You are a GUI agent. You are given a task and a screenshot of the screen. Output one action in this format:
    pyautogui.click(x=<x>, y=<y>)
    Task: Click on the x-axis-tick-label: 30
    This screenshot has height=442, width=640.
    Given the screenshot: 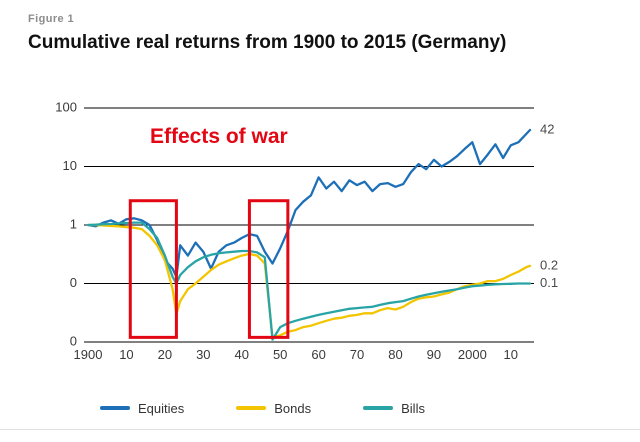 What is the action you would take?
    pyautogui.click(x=203, y=354)
    